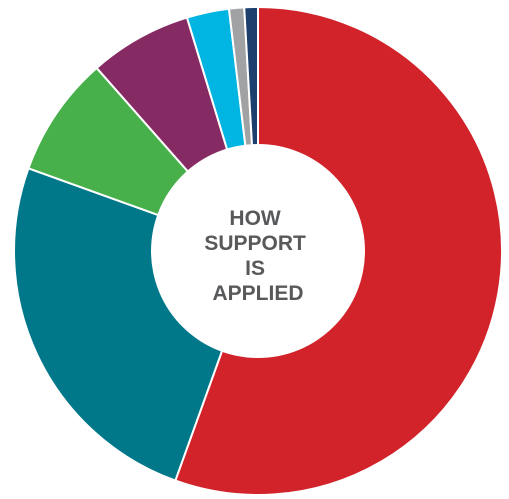 This screenshot has height=499, width=509. Describe the element at coordinates (255, 218) in the screenshot. I see `center-label-line-1: HOW` at that location.